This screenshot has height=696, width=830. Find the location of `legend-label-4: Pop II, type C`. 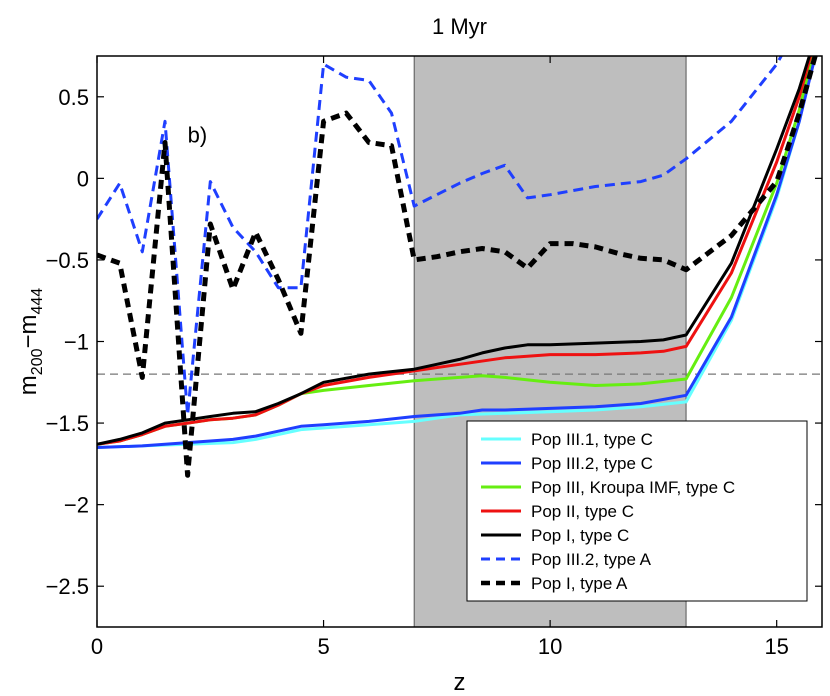

legend-label-4: Pop II, type C is located at coordinates (582, 511).